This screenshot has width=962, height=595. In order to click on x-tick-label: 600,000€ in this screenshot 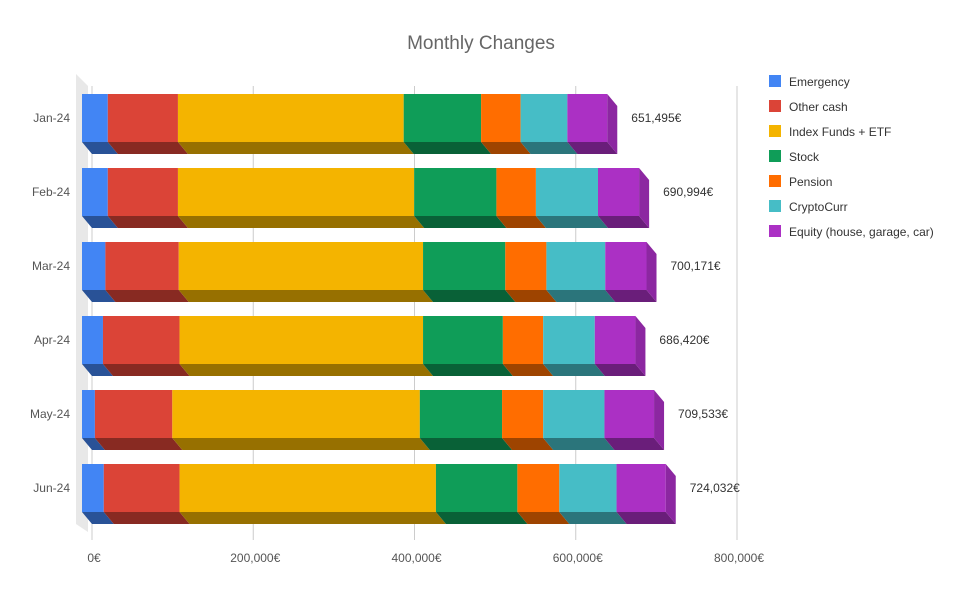, I will do `click(578, 558)`.